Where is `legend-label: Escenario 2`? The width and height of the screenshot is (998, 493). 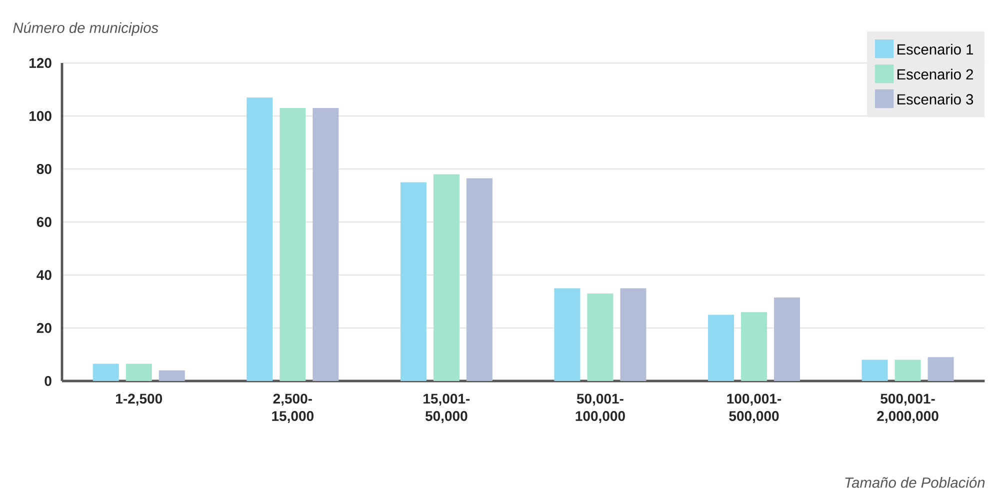
legend-label: Escenario 2 is located at coordinates (935, 74).